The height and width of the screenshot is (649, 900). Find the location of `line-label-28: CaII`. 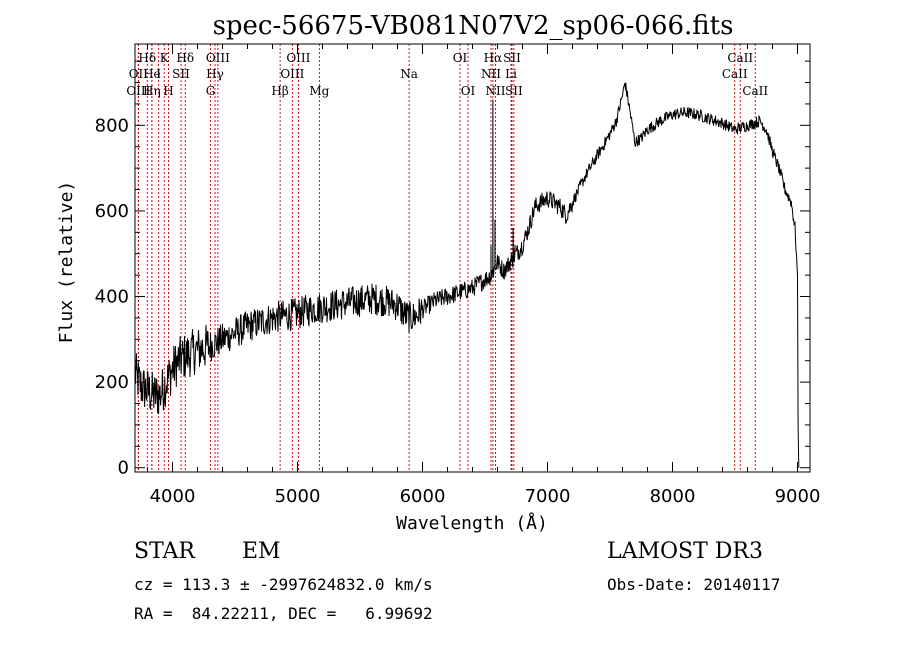

line-label-28: CaII is located at coordinates (755, 91).